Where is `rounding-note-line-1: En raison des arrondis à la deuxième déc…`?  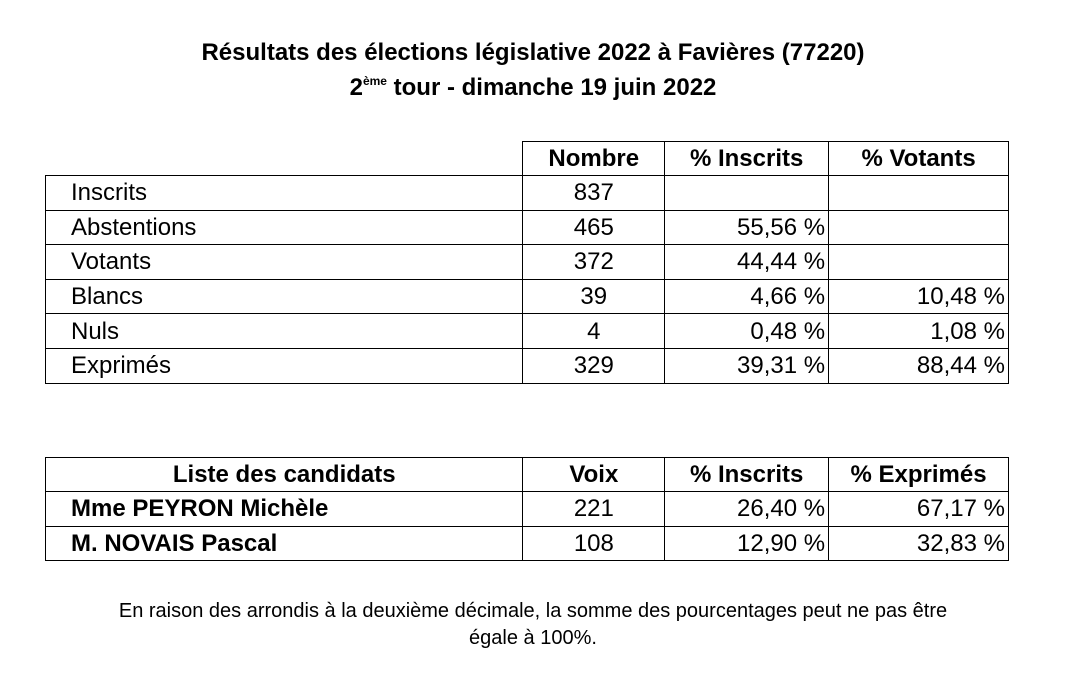 rounding-note-line-1: En raison des arrondis à la deuxième déc… is located at coordinates (533, 611).